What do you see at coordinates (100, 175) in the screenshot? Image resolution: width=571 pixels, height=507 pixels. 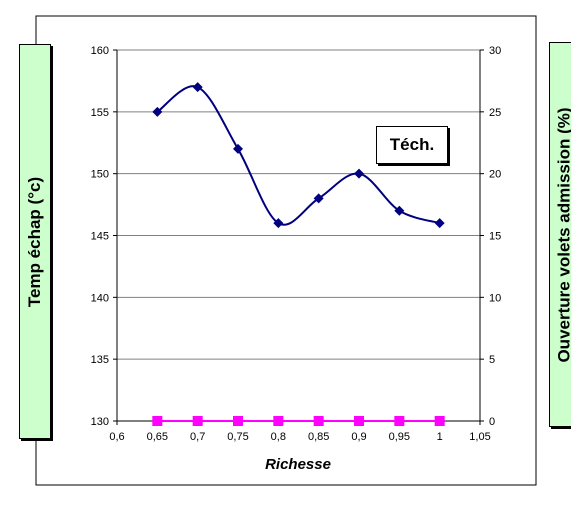 I see `y-left-tick-label: 150` at bounding box center [100, 175].